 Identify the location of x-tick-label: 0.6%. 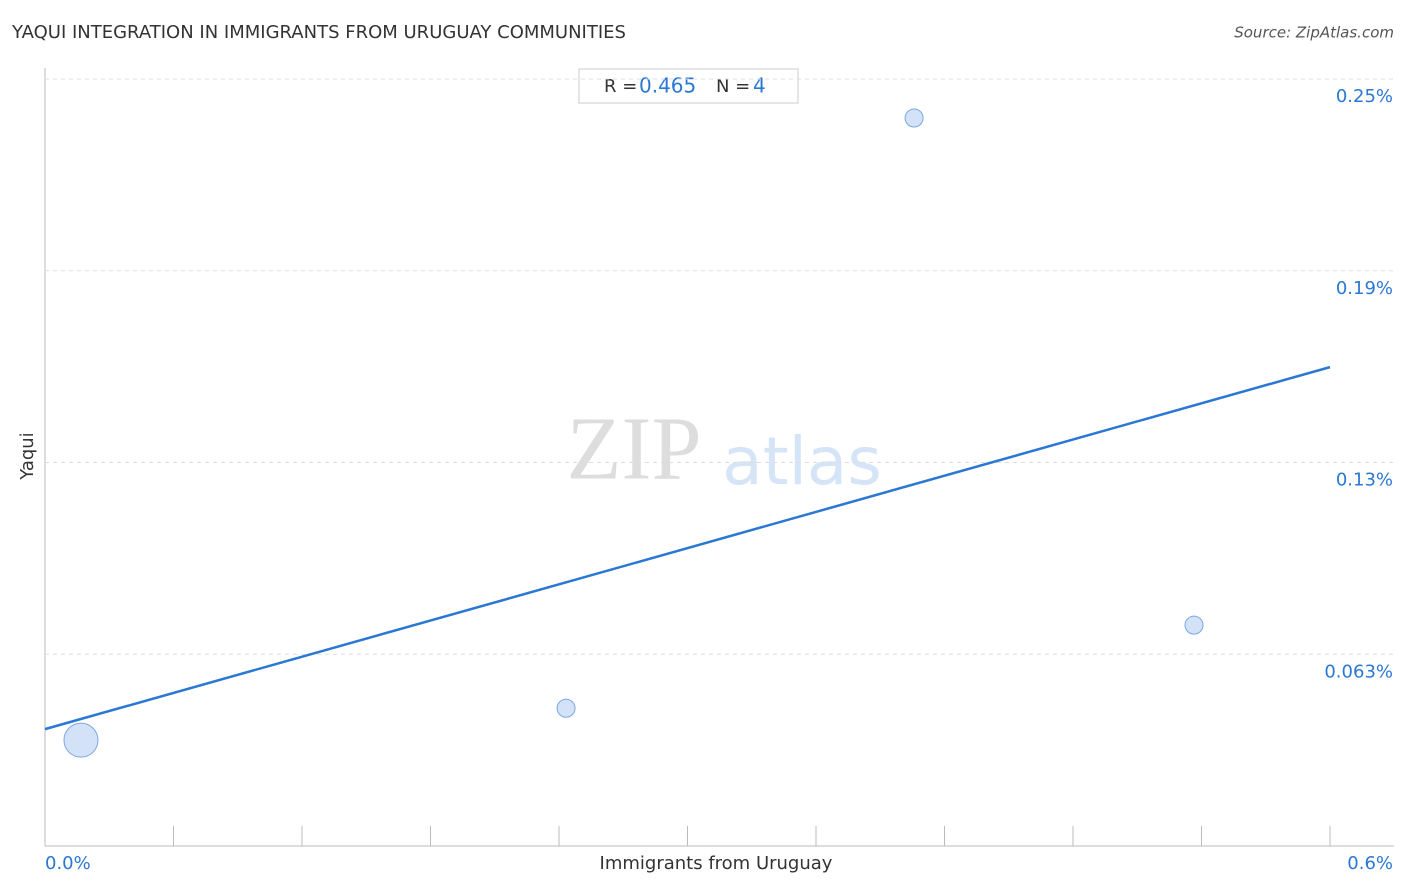
(1370, 863).